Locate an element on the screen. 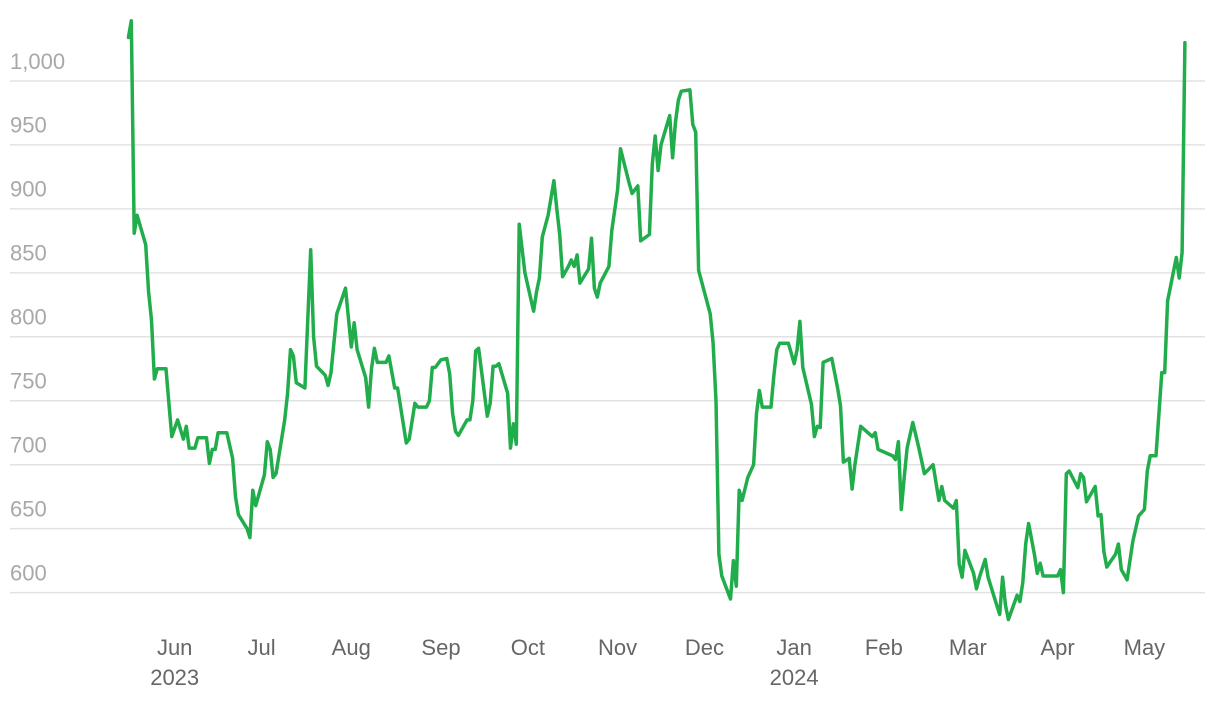 The width and height of the screenshot is (1220, 702). x-tick-year: 2024 is located at coordinates (794, 677).